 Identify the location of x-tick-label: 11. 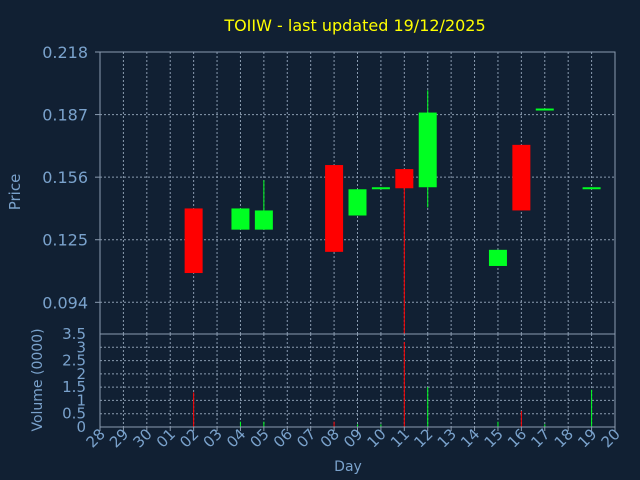
(400, 438).